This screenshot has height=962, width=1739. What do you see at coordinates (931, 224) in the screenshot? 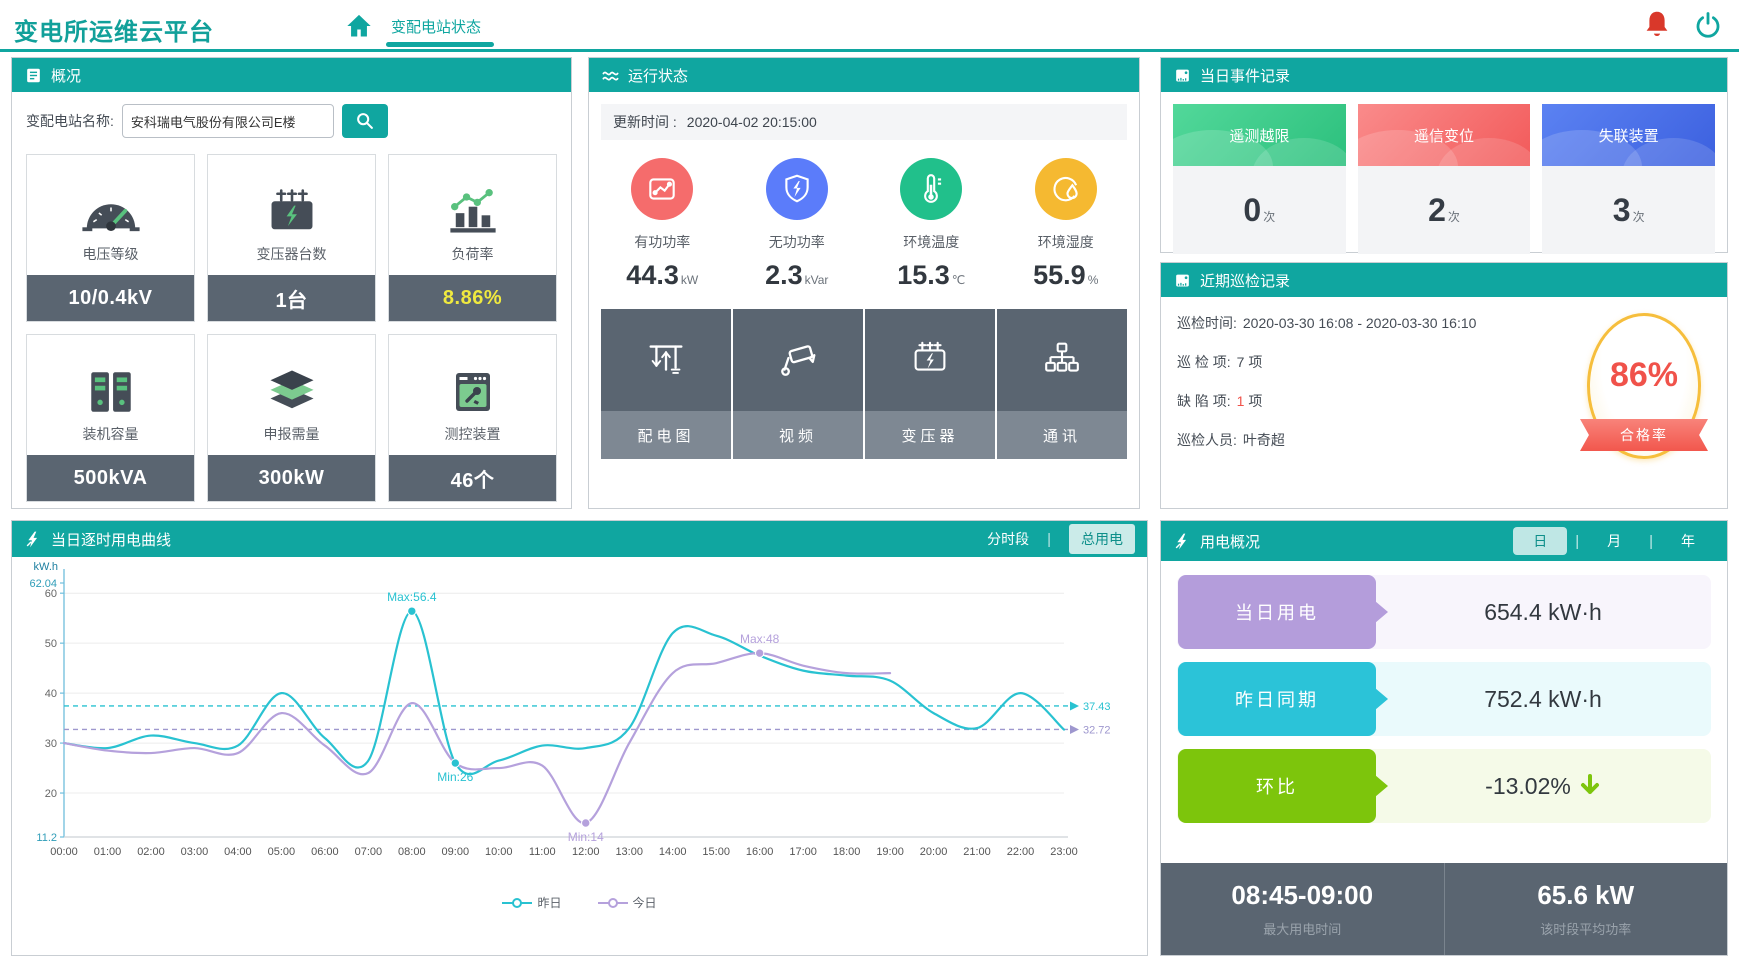
I see `stat-ambient-temperature: 环境温度 15.3 ℃` at bounding box center [931, 224].